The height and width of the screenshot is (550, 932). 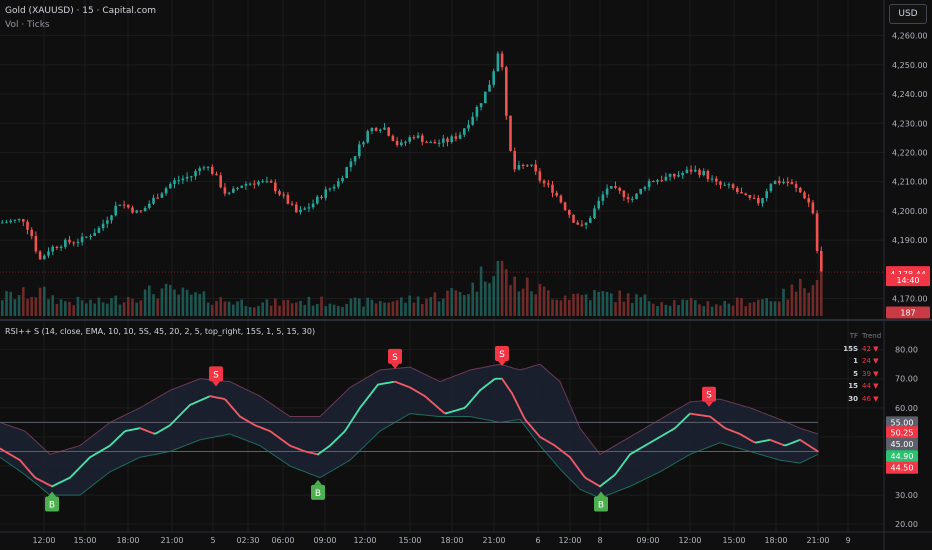 What do you see at coordinates (409, 456) in the screenshot?
I see `rsi-band-lower` at bounding box center [409, 456].